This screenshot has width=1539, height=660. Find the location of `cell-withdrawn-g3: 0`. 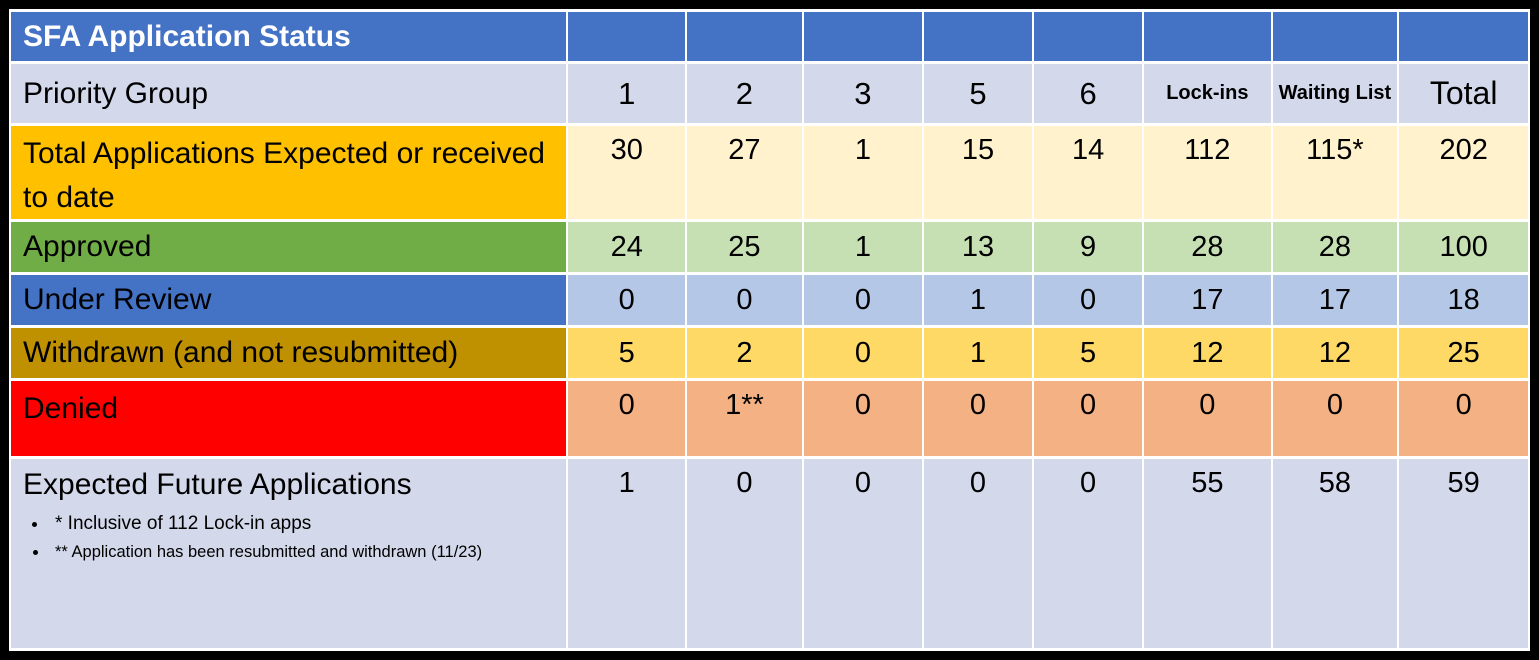

cell-withdrawn-g3: 0 is located at coordinates (862, 353).